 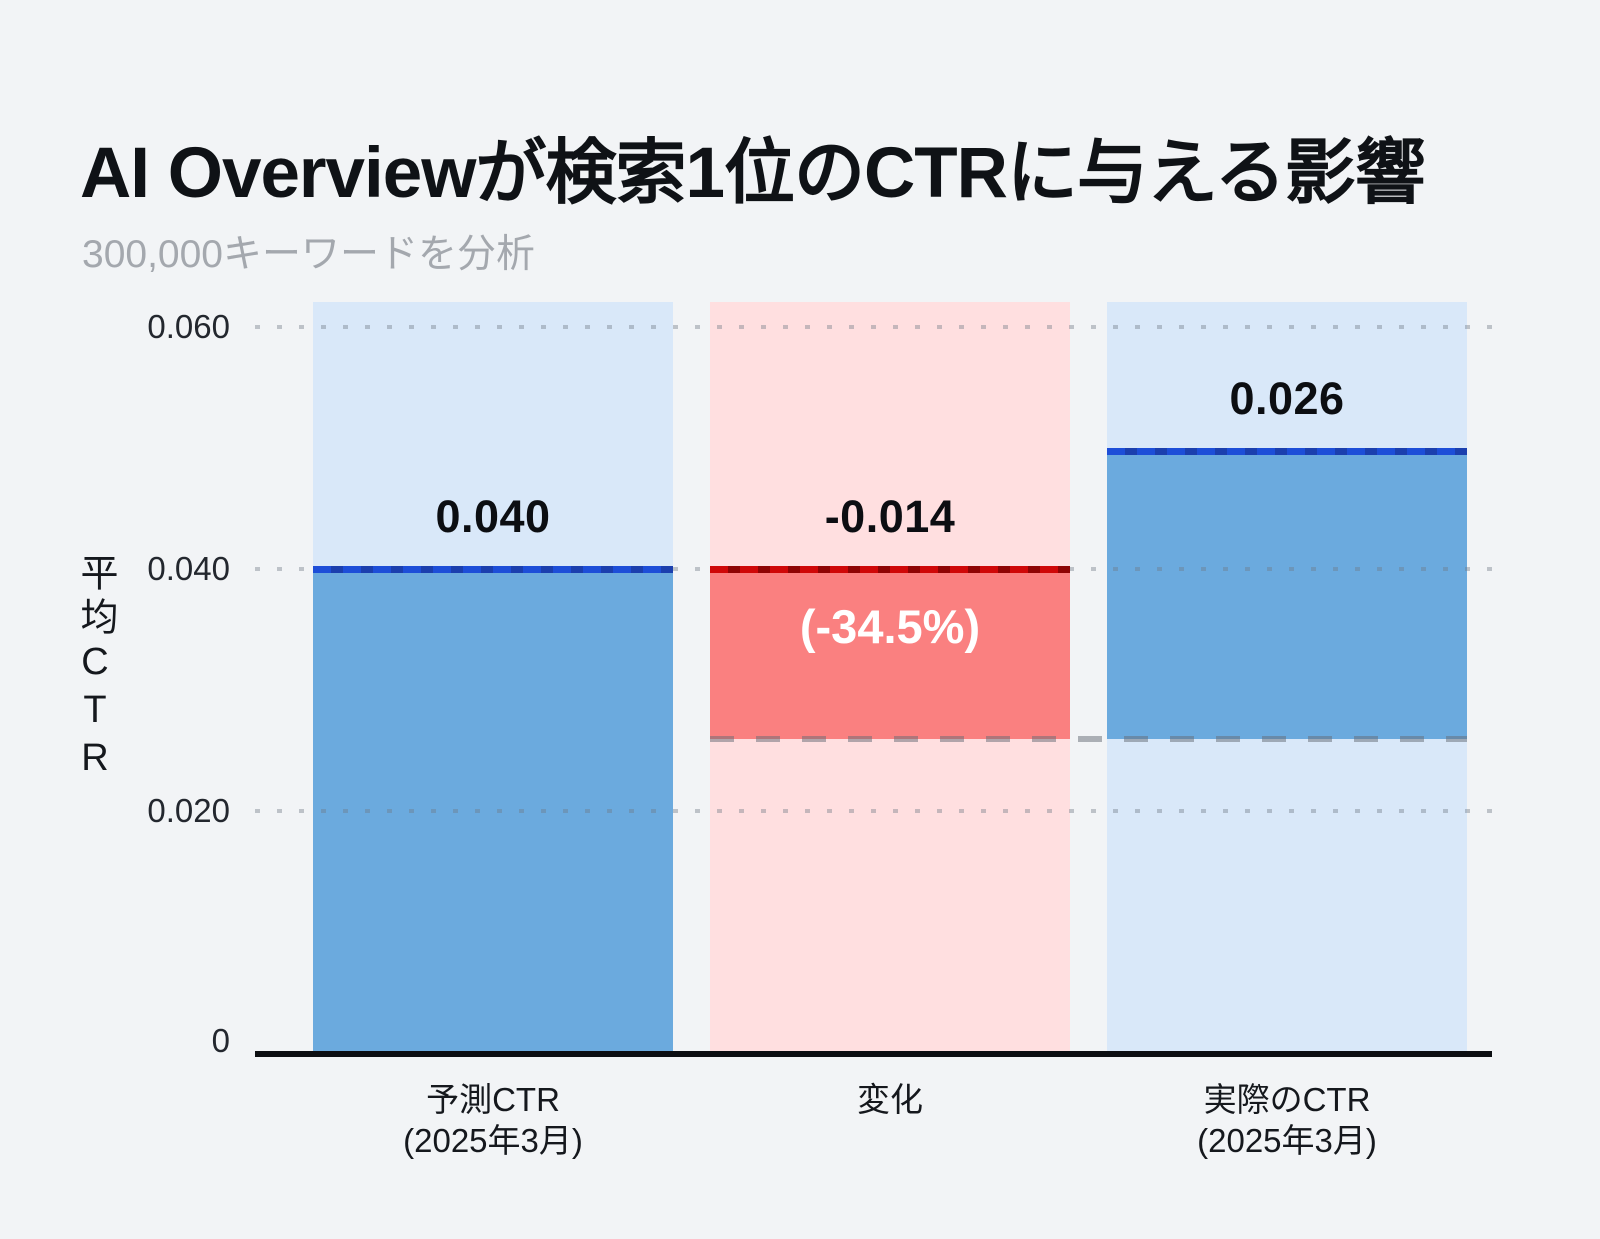 I want to click on bar-value-label: -0.014, so click(x=890, y=517).